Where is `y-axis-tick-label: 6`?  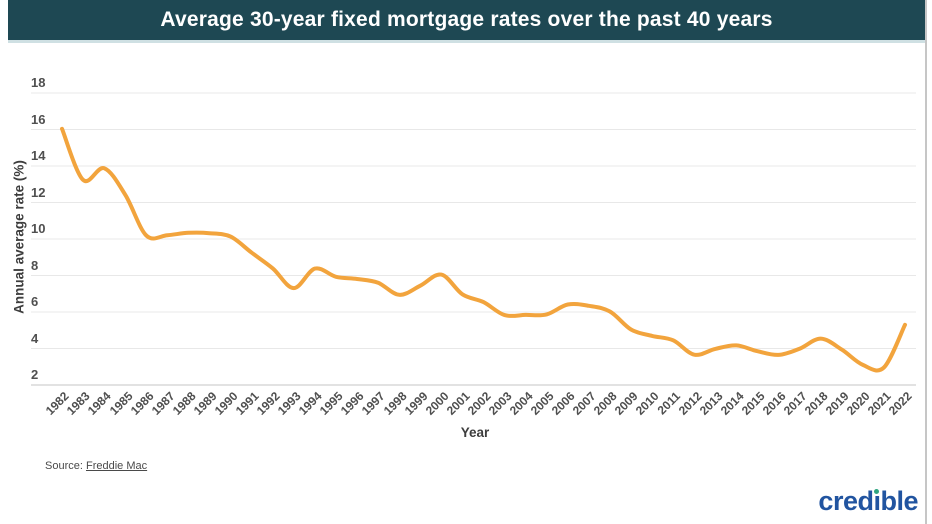
y-axis-tick-label: 6 is located at coordinates (35, 301).